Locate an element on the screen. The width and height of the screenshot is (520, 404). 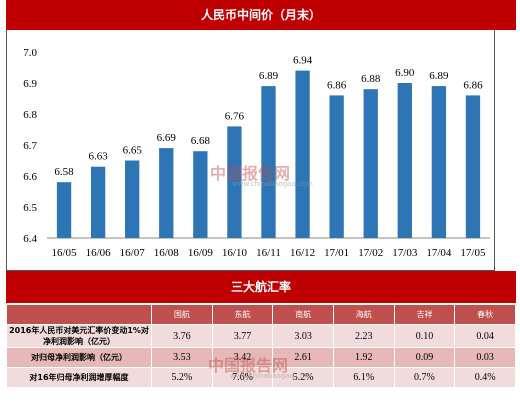
x-tick-label: 16/05 is located at coordinates (65, 253).